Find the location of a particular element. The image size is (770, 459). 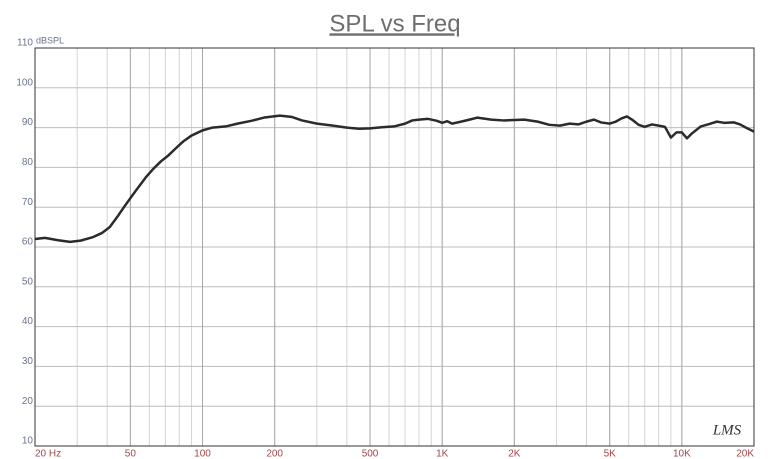

logo: LMS is located at coordinates (727, 430).